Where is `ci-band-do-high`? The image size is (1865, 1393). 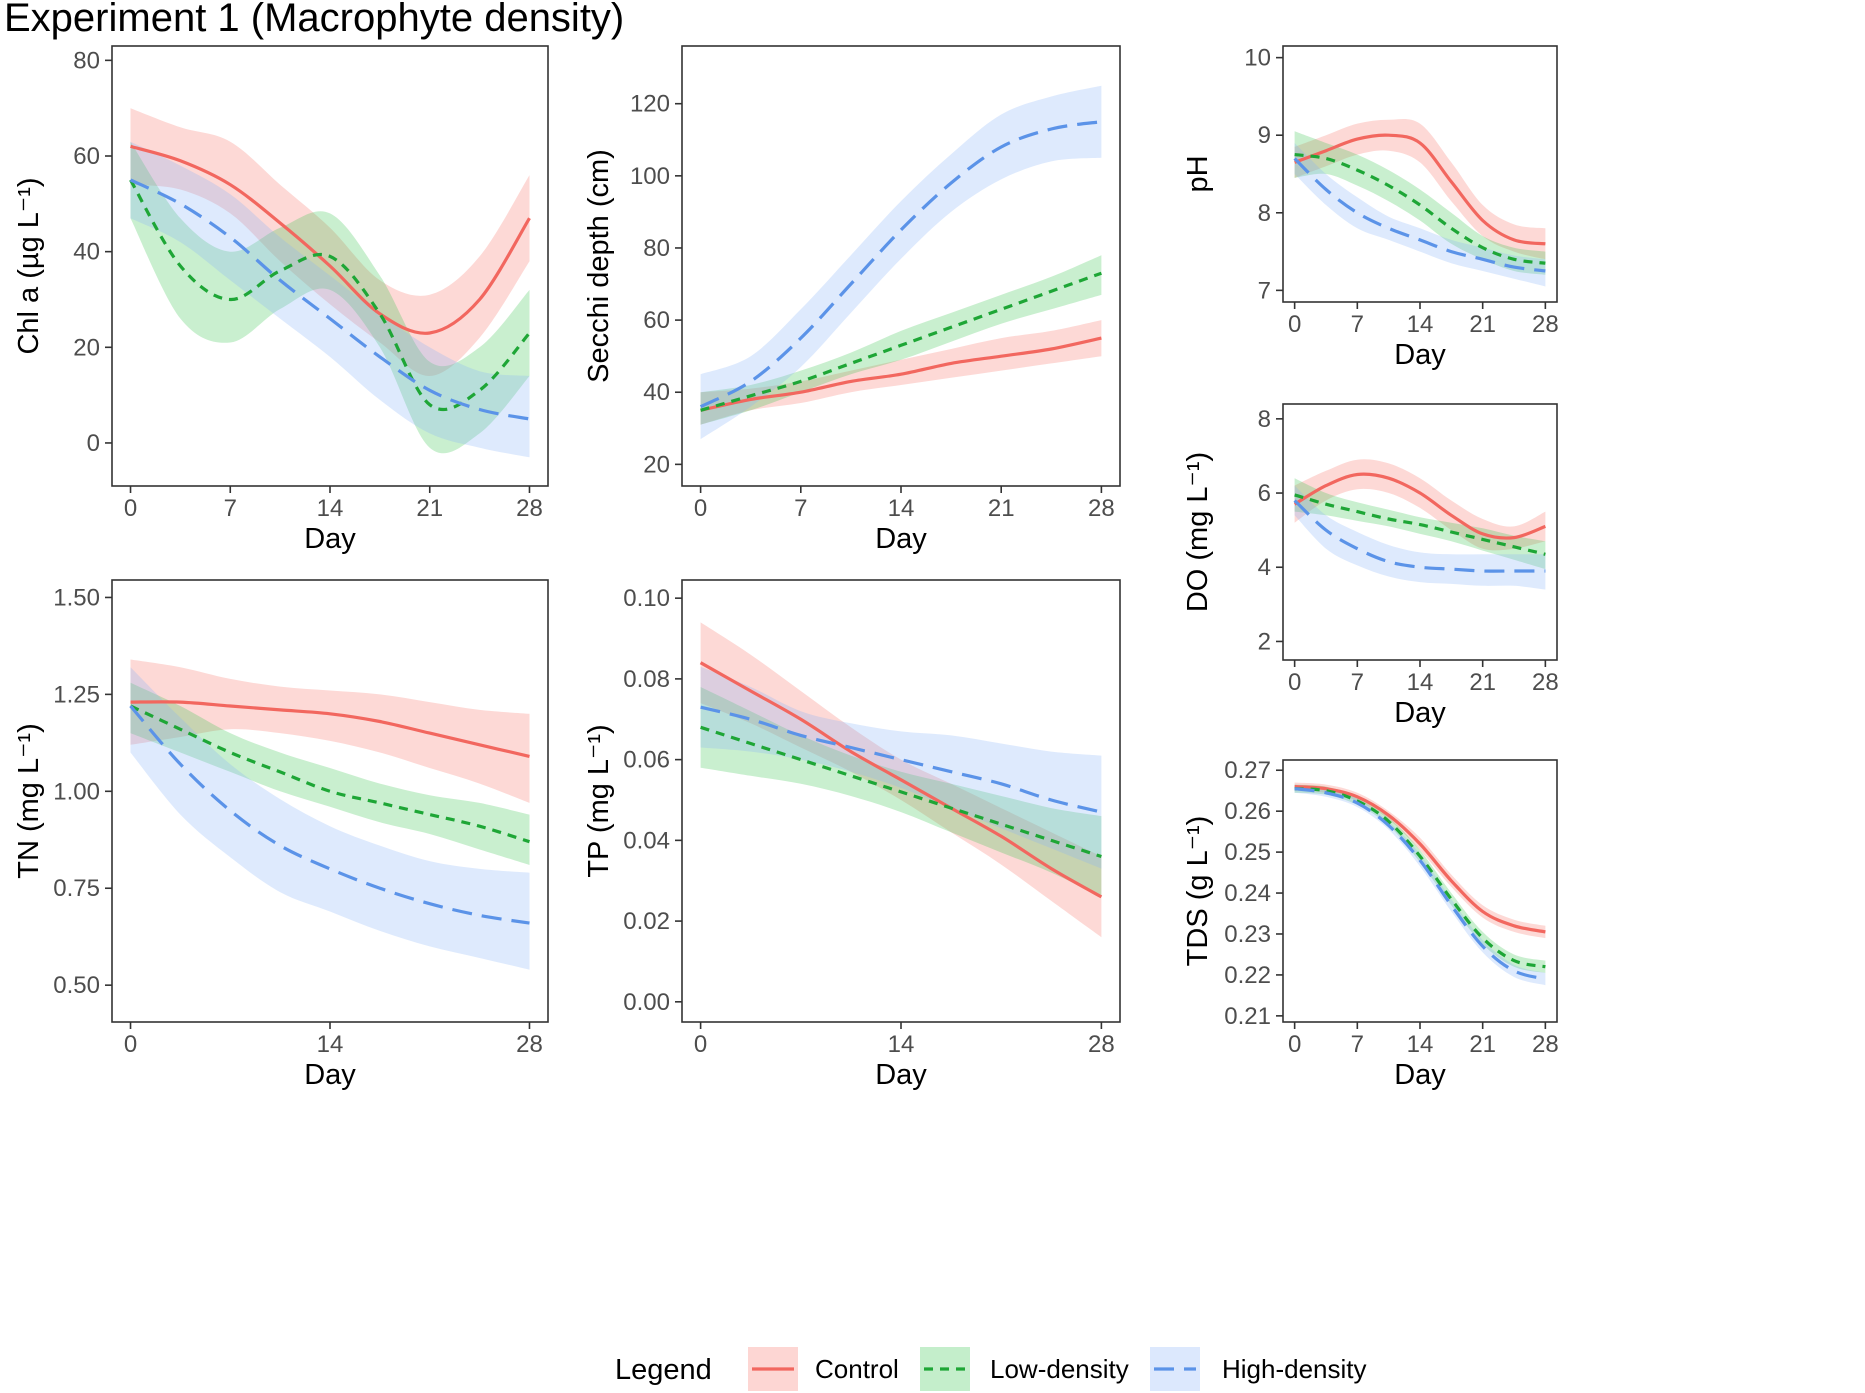 ci-band-do-high is located at coordinates (1420, 537).